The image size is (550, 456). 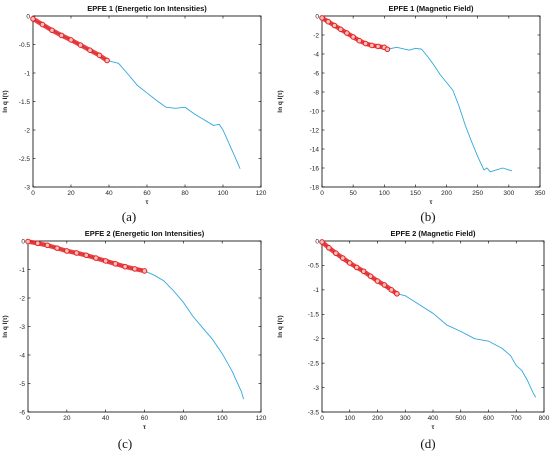 I want to click on x-tick-label: 300, so click(x=405, y=418).